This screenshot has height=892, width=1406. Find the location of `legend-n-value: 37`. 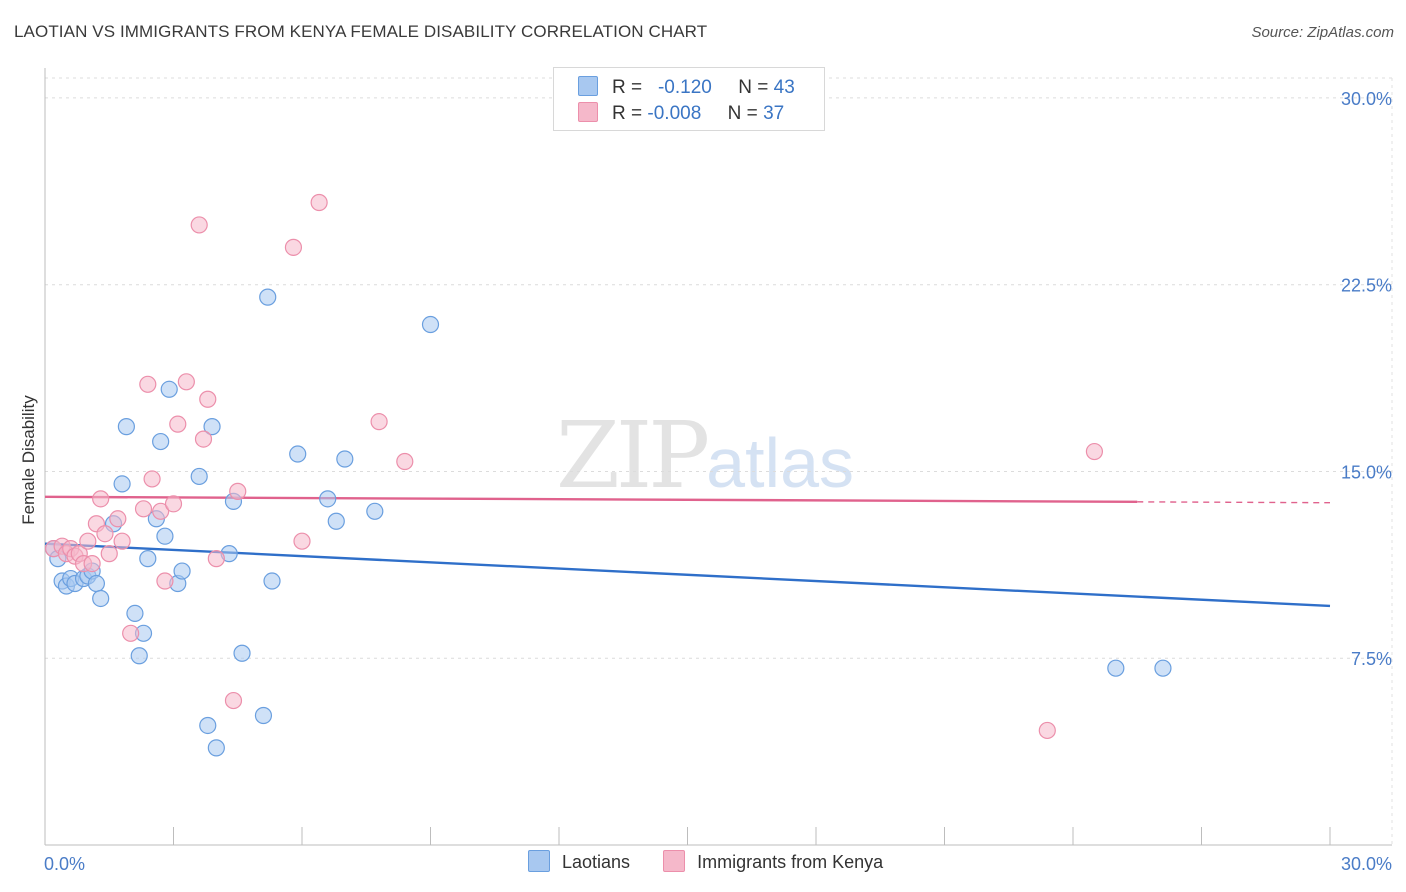

legend-n-value: 37 is located at coordinates (774, 113).